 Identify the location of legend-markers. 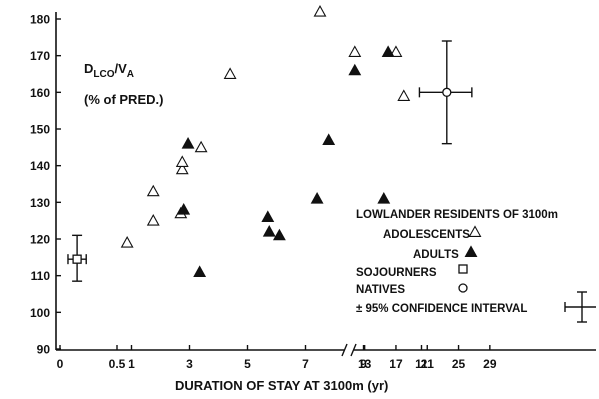
(527, 274).